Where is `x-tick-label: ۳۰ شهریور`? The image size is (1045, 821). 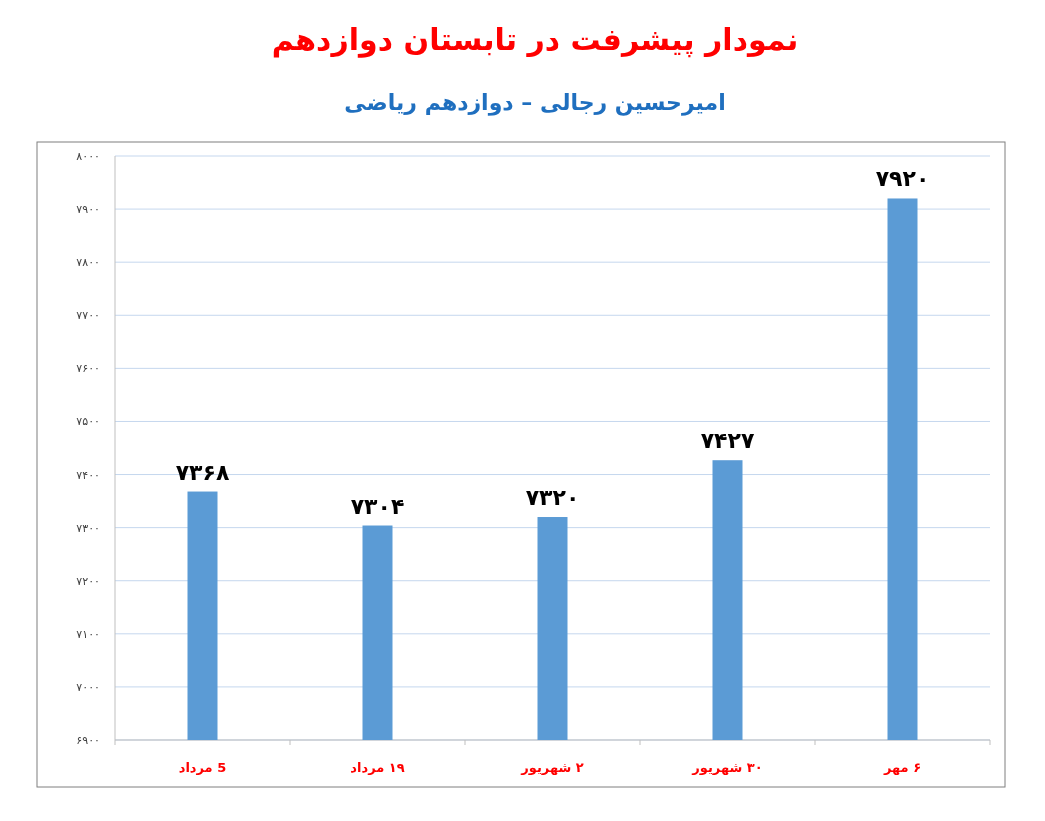
x-tick-label: ۳۰ شهریور is located at coordinates (727, 767).